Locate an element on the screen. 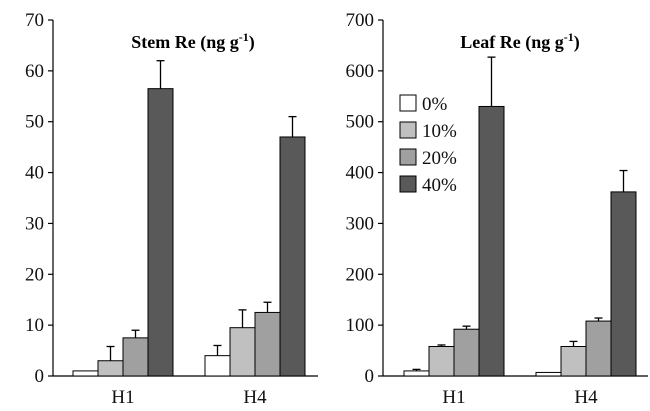 This screenshot has height=411, width=650. stem-ytick-label: 30 is located at coordinates (34, 223).